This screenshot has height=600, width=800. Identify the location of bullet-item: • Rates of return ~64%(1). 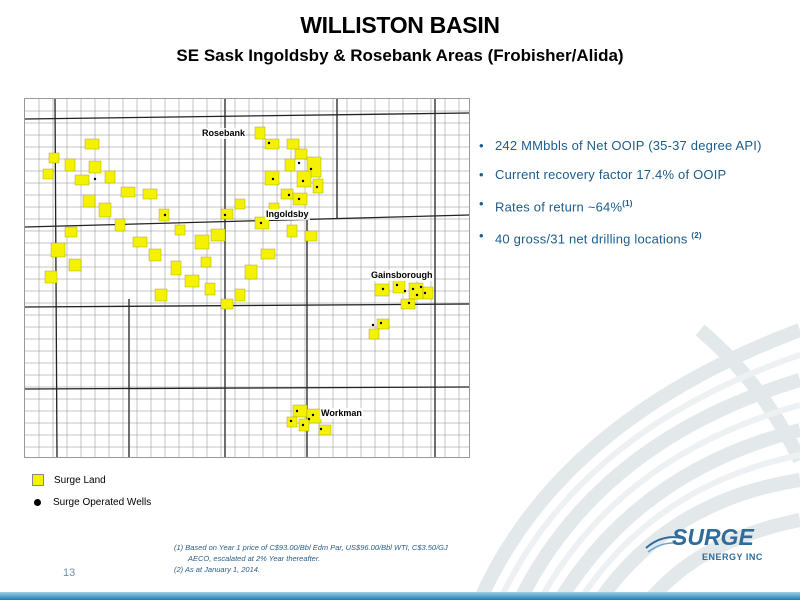
(556, 205).